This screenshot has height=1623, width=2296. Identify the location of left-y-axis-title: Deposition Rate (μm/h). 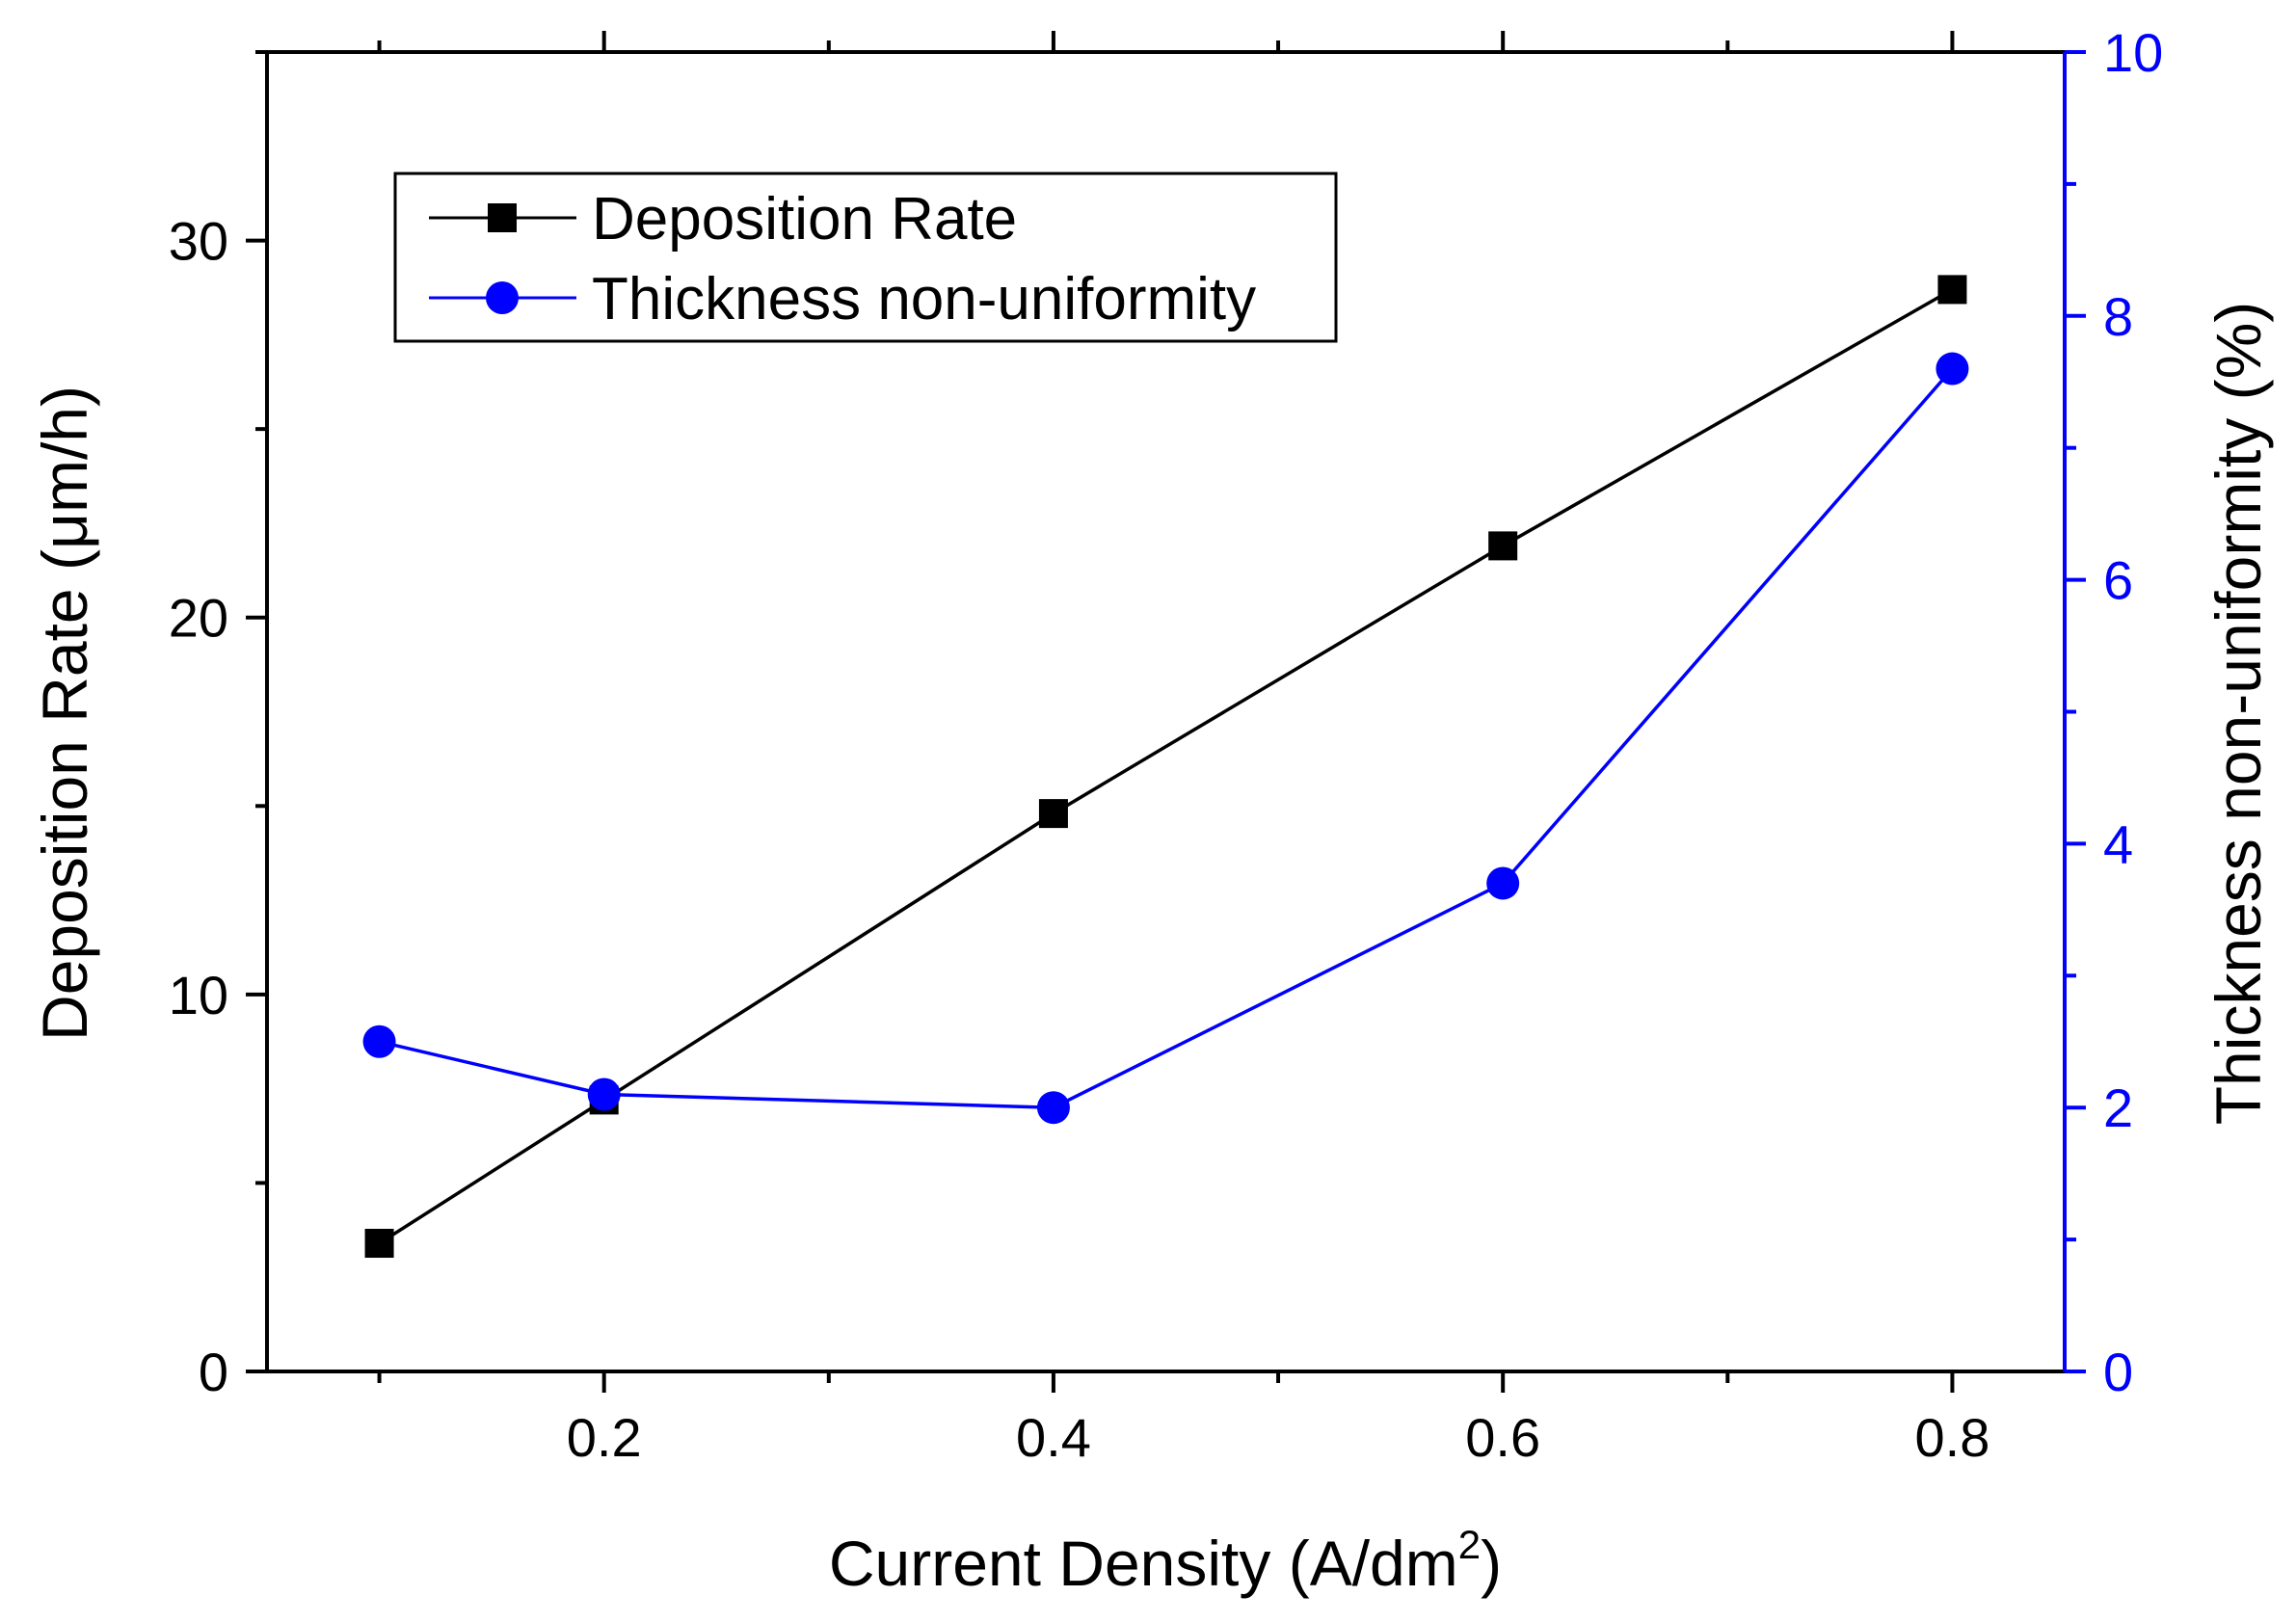
(64, 713).